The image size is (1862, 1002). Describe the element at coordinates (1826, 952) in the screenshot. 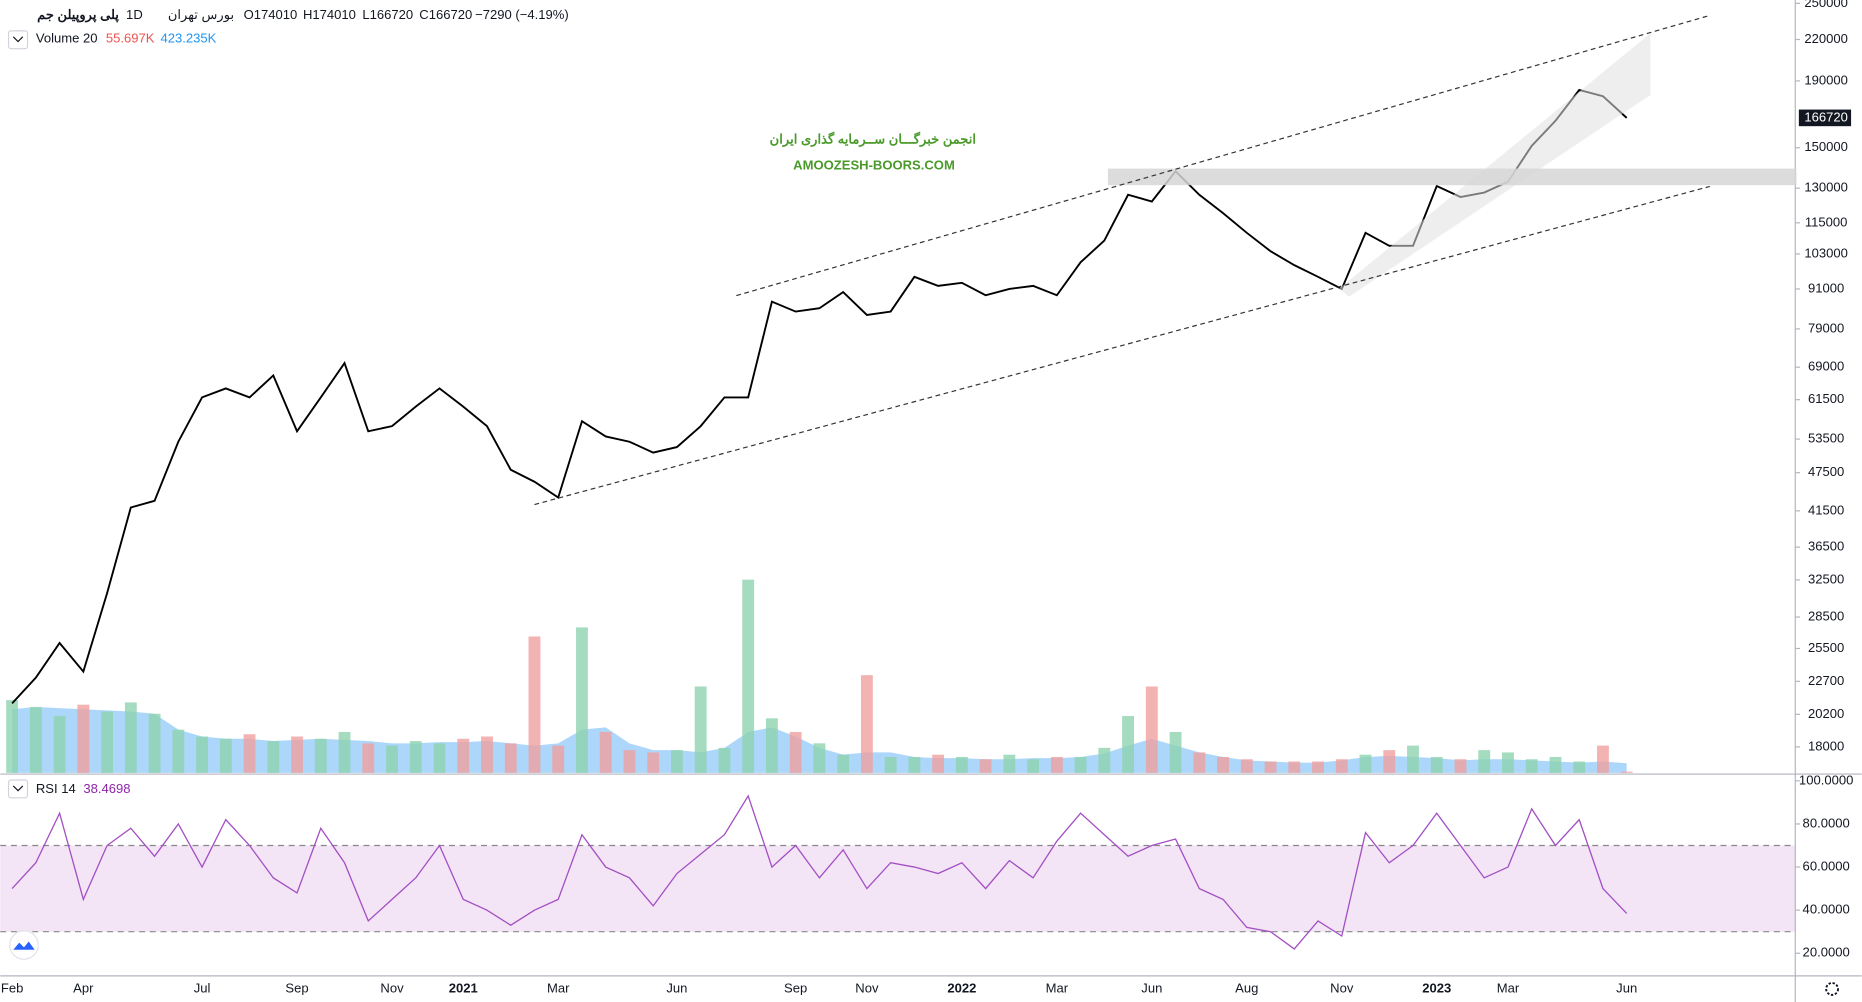

I see `y-tick-label: 20.0000` at that location.